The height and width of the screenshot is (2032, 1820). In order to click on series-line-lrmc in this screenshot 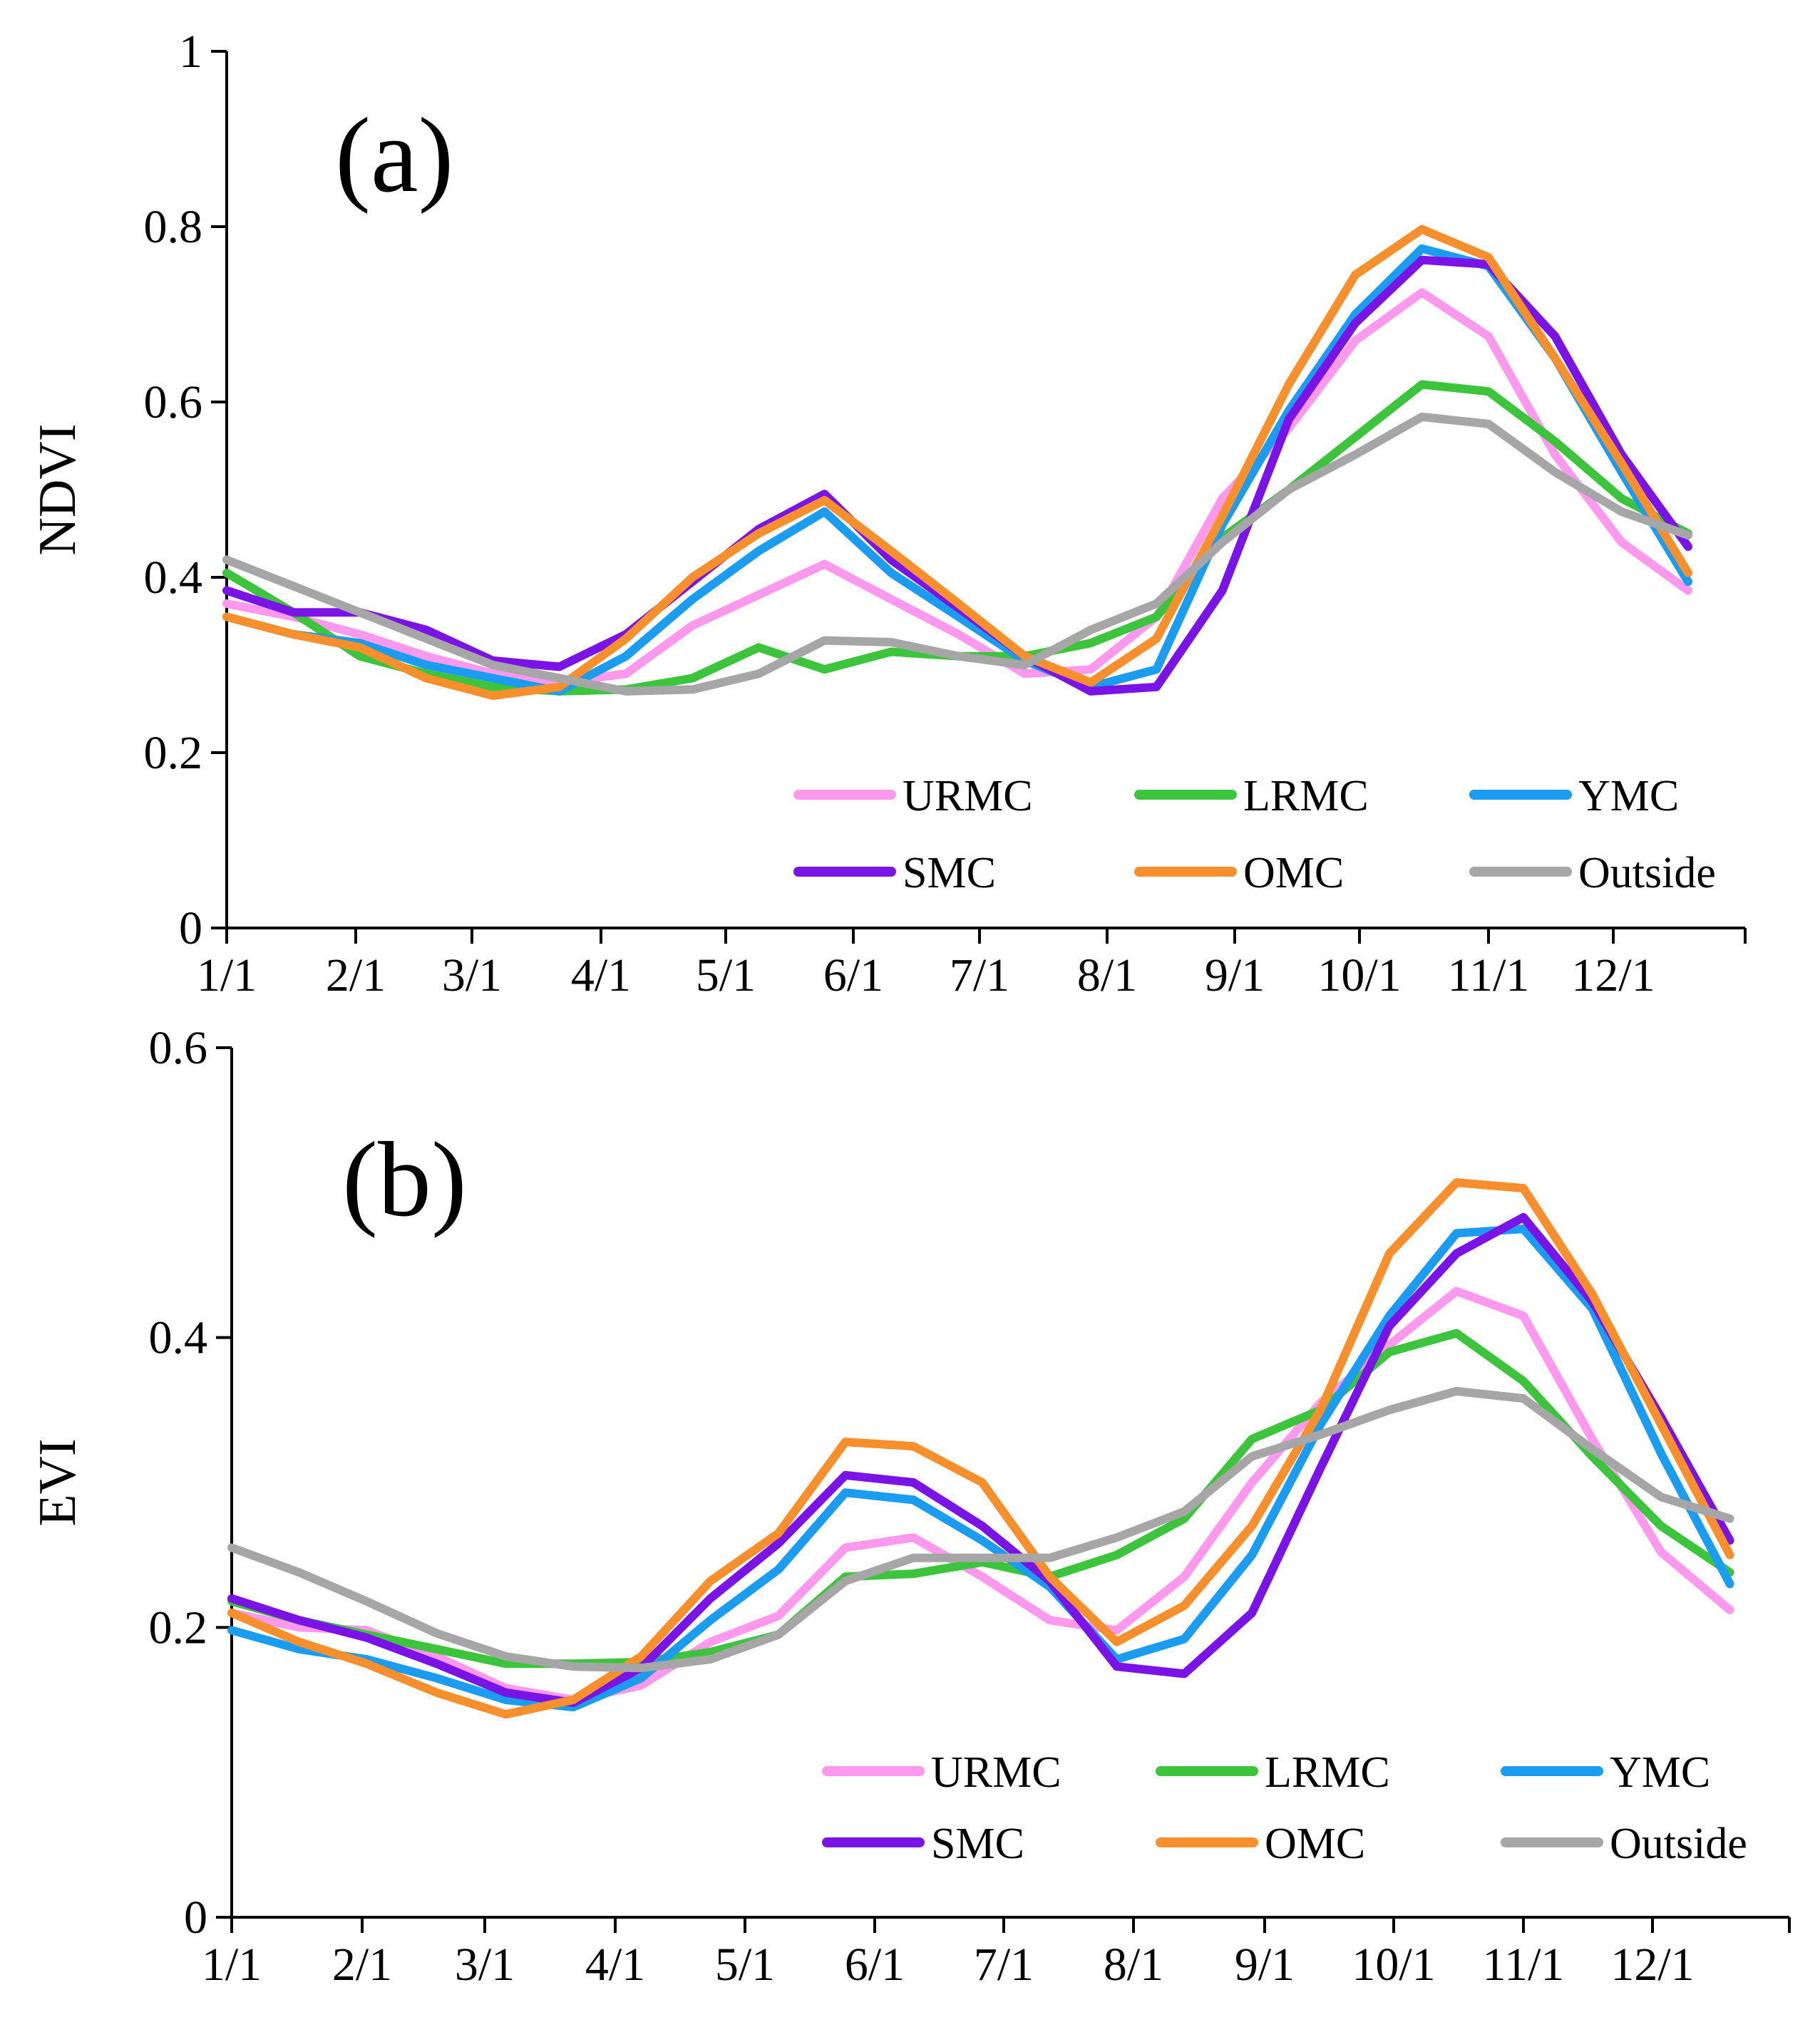, I will do `click(980, 1499)`.